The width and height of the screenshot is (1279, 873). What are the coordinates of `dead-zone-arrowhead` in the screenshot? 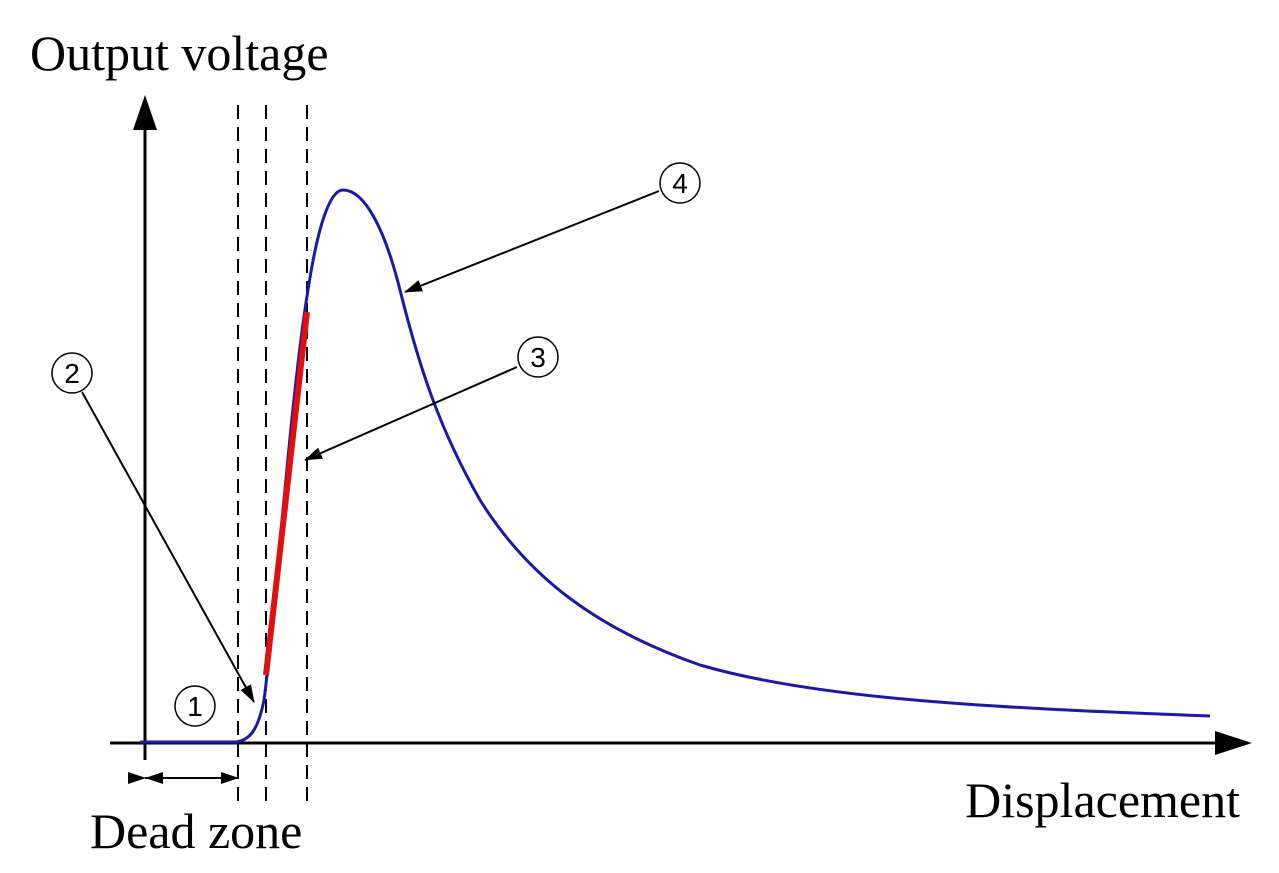 It's located at (154, 778).